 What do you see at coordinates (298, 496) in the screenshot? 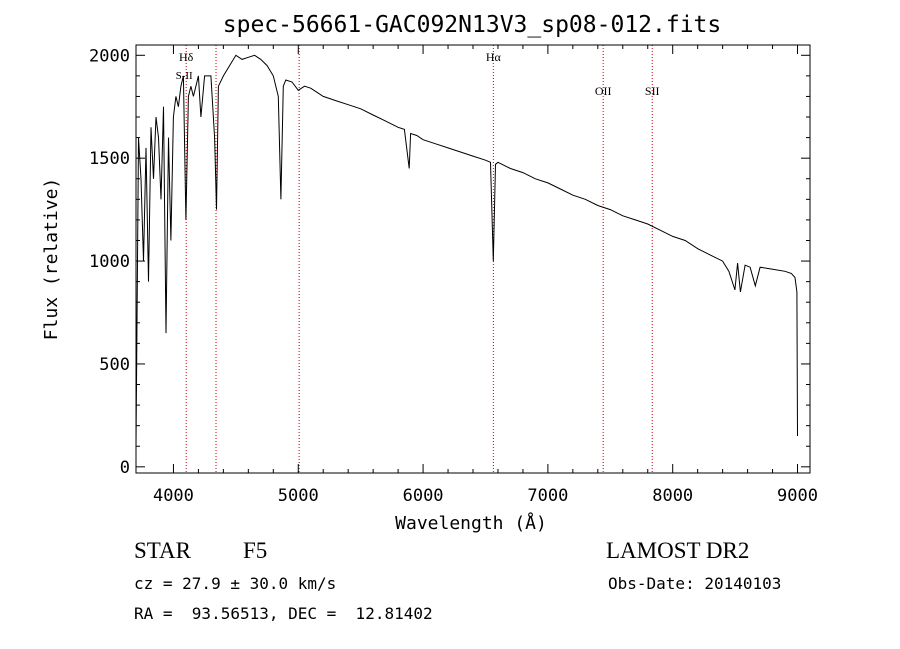
I see `x-tick-label: 5000` at bounding box center [298, 496].